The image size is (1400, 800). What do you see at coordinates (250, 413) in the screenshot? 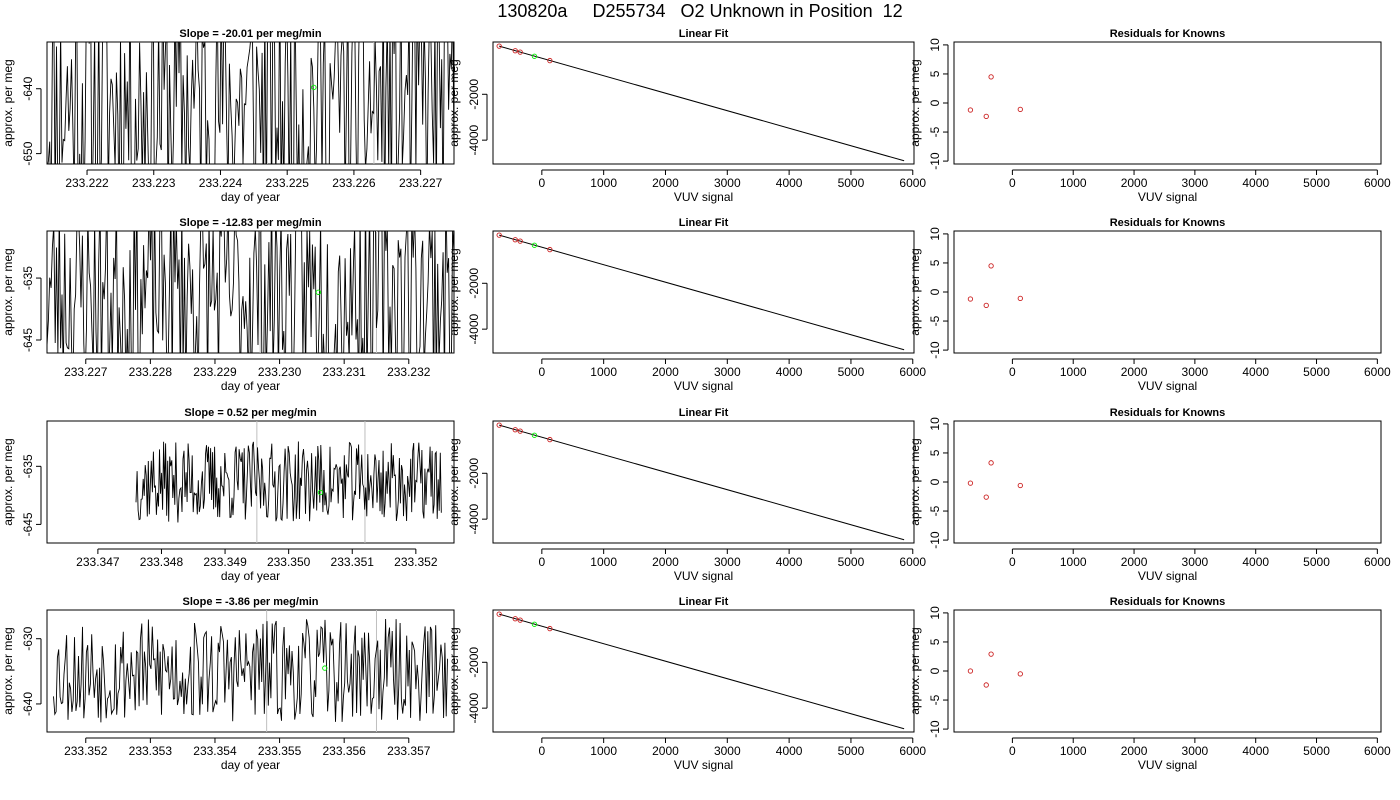
I see `plot-title: Slope = 0.52 per meg/min` at bounding box center [250, 413].